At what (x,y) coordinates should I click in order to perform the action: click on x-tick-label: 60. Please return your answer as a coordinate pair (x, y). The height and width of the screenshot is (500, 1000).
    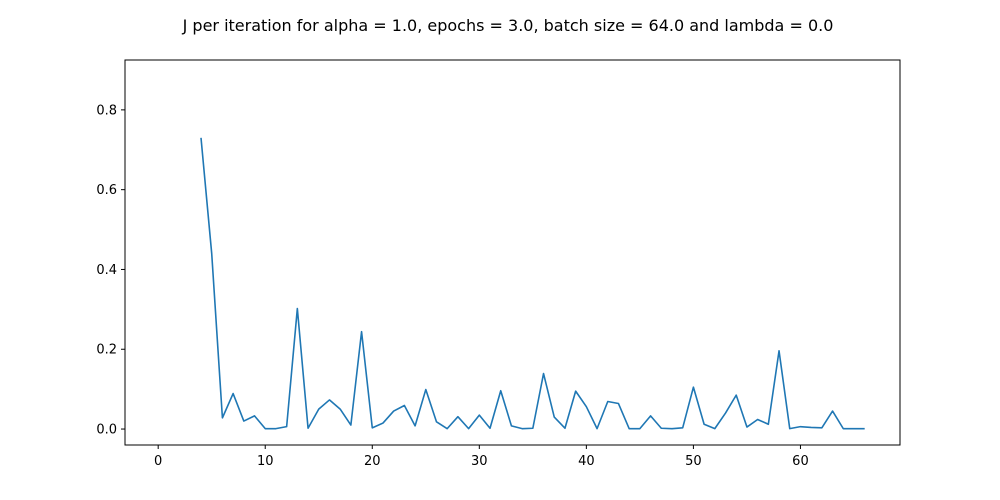
    Looking at the image, I should click on (800, 461).